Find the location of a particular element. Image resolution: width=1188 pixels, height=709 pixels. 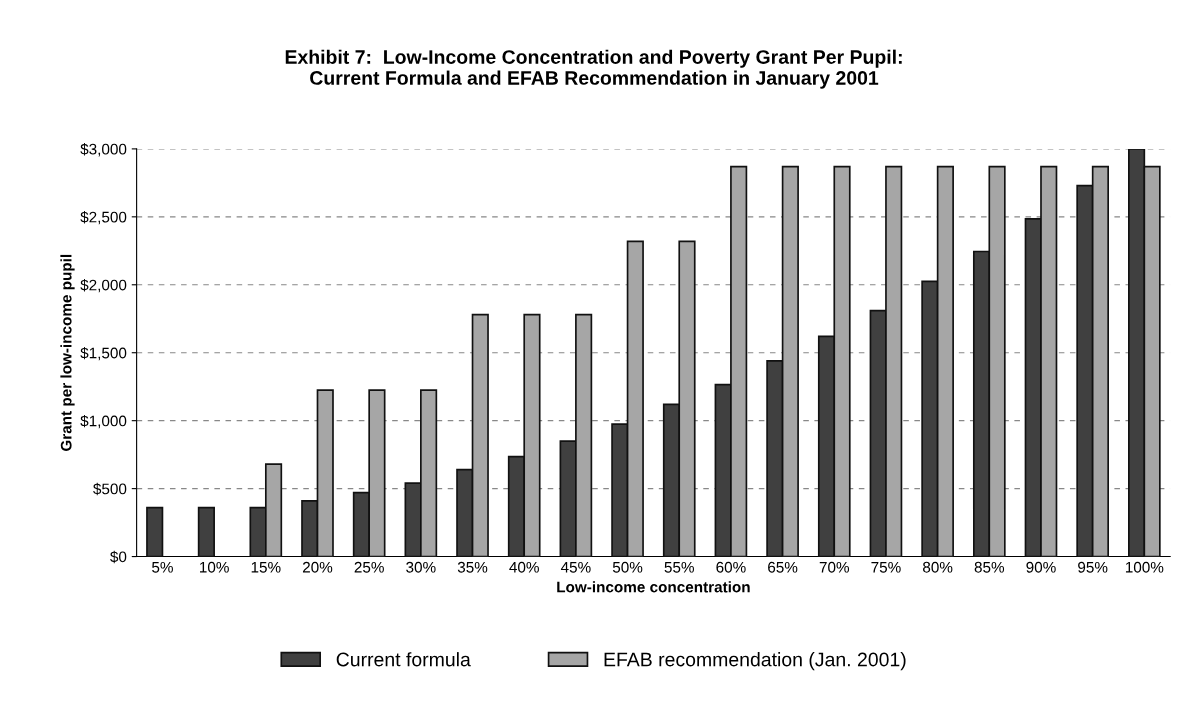

chart-title: Exhibit 7: Low-Income Concentration and Poverty Grant Per Pupil: Current Formula and EFAB Recommendation in January 2001 is located at coordinates (593, 69).